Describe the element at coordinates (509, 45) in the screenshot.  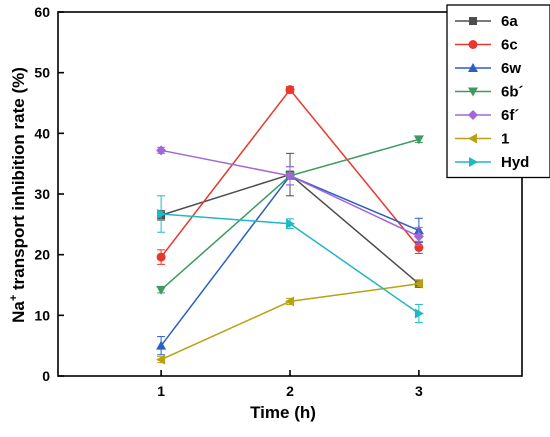
I see `legend-label: 6c` at that location.